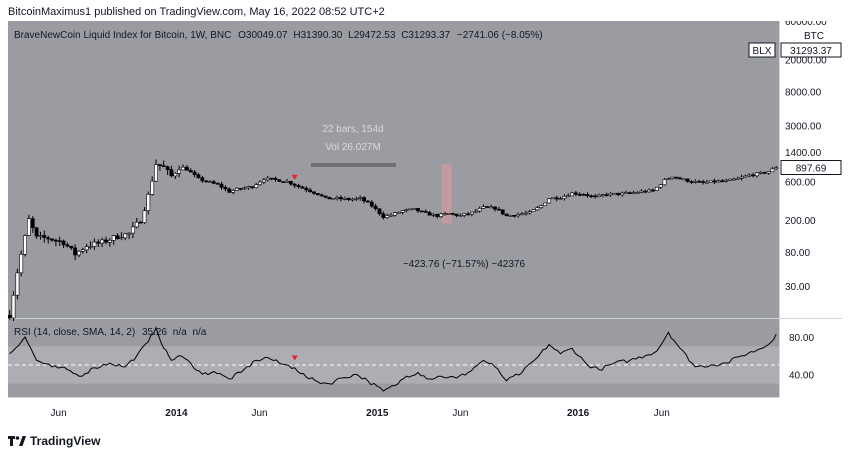 Image resolution: width=850 pixels, height=457 pixels. Describe the element at coordinates (74, 332) in the screenshot. I see `rsi-label: RSI (14, close, SMA, 14, 2)` at that location.